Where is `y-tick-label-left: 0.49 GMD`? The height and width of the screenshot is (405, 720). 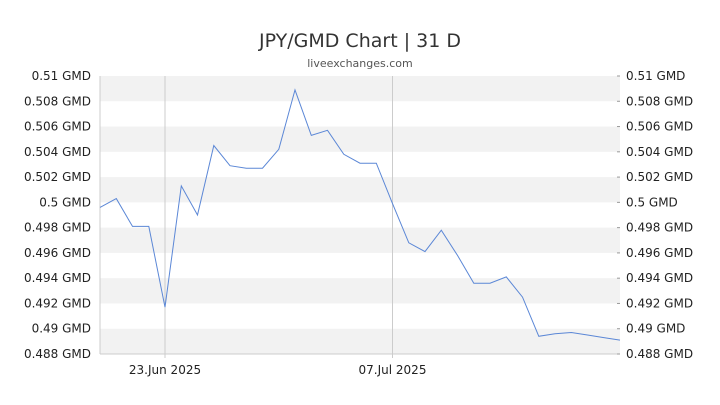
y-tick-label-left: 0.49 GMD is located at coordinates (61, 329).